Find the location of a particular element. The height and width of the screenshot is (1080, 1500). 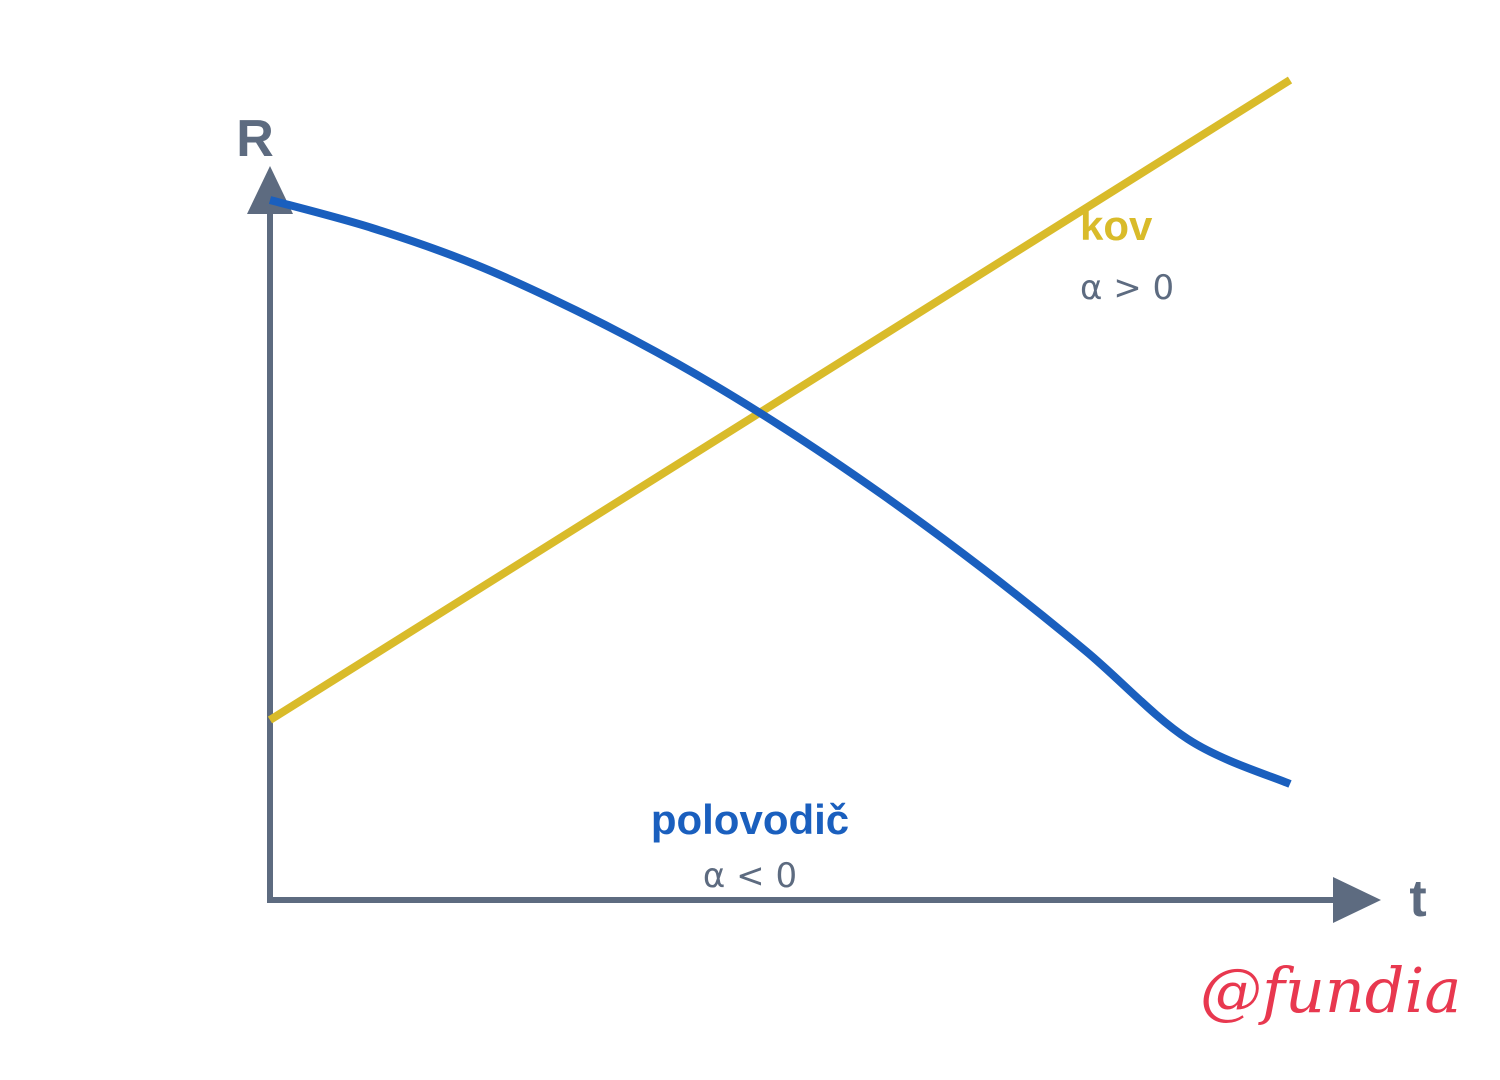

series-label-kov: kov is located at coordinates (1116, 225).